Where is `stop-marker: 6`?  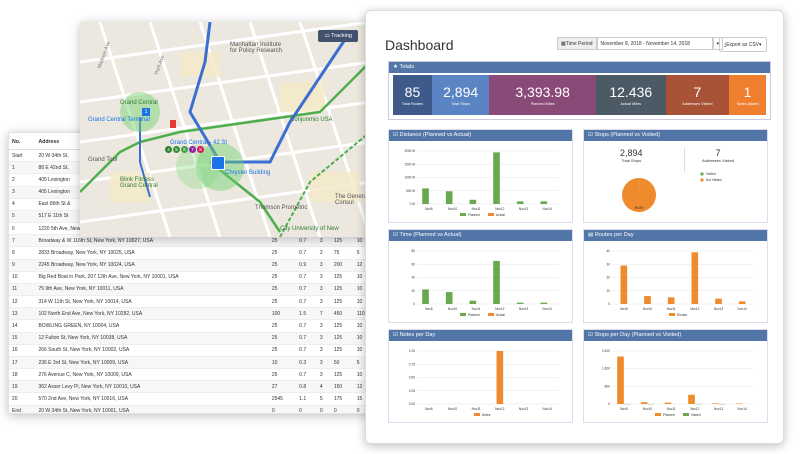 stop-marker: 6 is located at coordinates (184, 149).